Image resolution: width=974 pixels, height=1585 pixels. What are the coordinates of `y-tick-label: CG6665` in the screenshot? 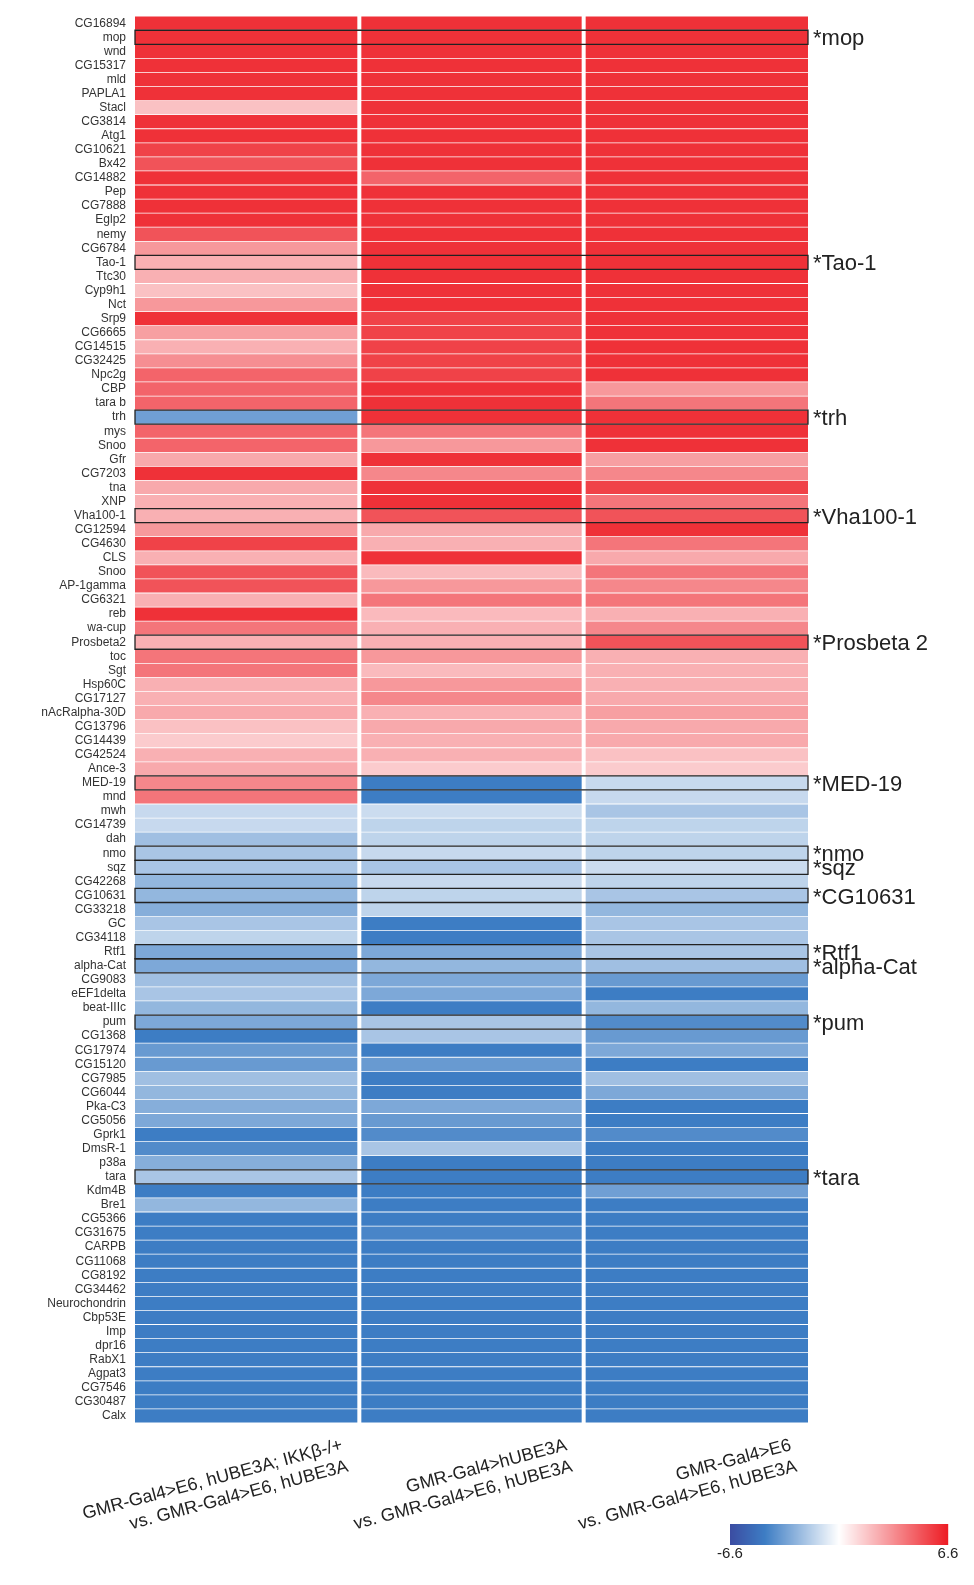 It's located at (104, 332).